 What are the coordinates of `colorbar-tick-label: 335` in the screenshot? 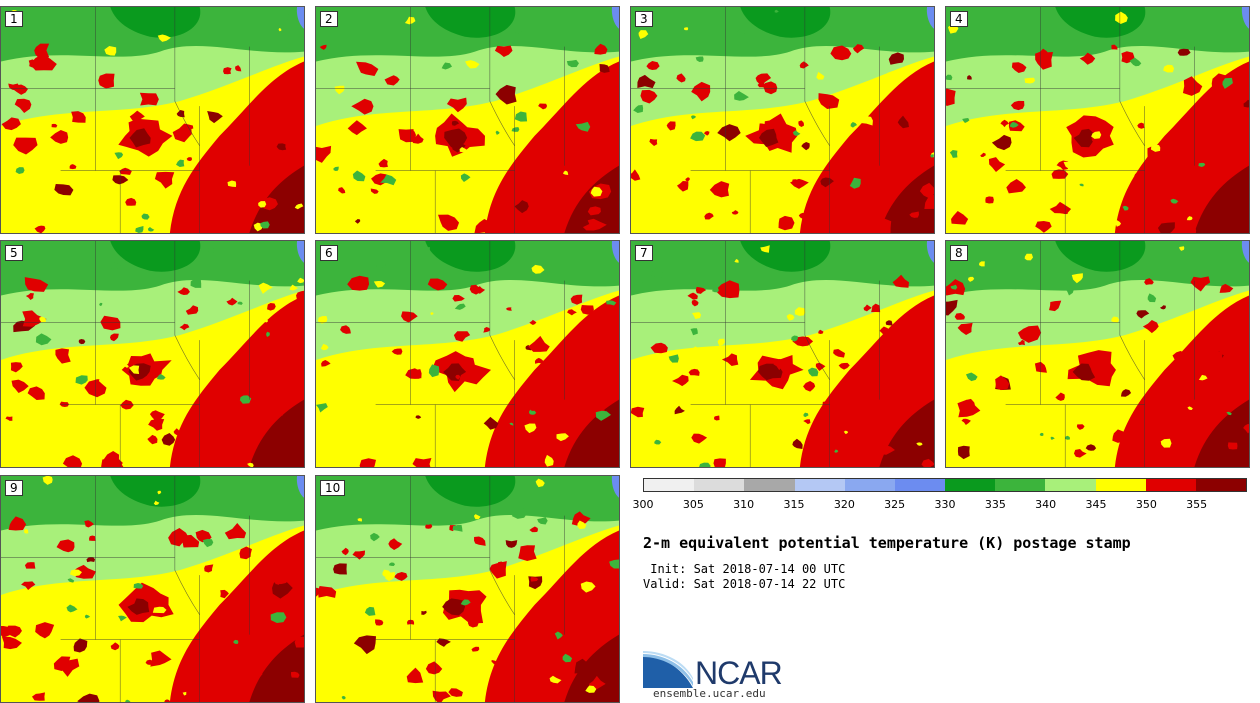 It's located at (995, 504).